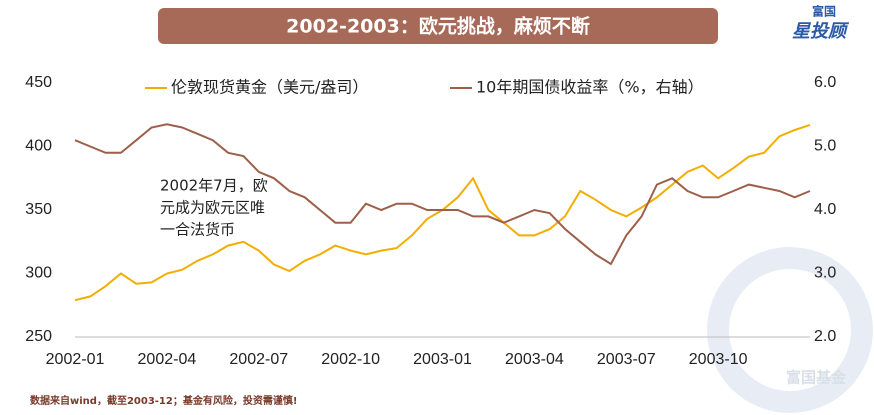 The image size is (874, 415). What do you see at coordinates (38, 146) in the screenshot?
I see `y-tick-label: 400` at bounding box center [38, 146].